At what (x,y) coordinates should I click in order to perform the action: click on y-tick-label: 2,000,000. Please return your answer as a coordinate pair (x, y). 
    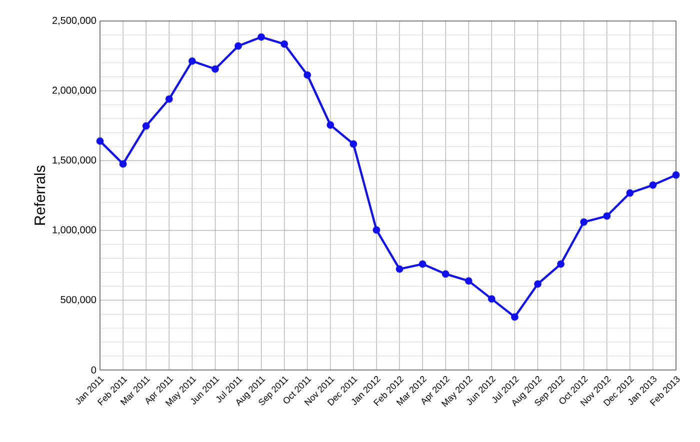
    Looking at the image, I should click on (74, 90).